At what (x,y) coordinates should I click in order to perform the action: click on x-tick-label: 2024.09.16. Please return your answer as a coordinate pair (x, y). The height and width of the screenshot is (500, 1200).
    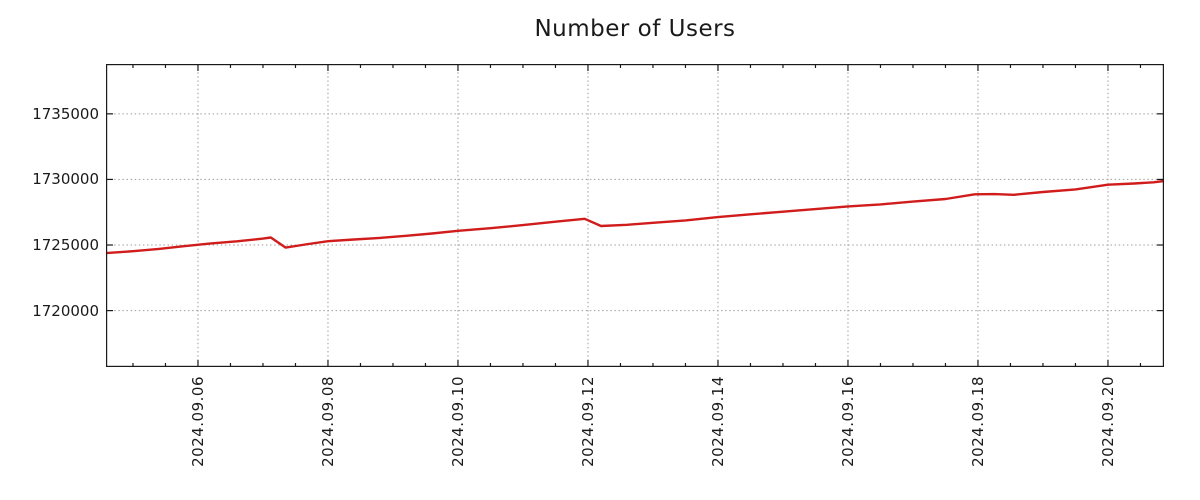
    Looking at the image, I should click on (847, 421).